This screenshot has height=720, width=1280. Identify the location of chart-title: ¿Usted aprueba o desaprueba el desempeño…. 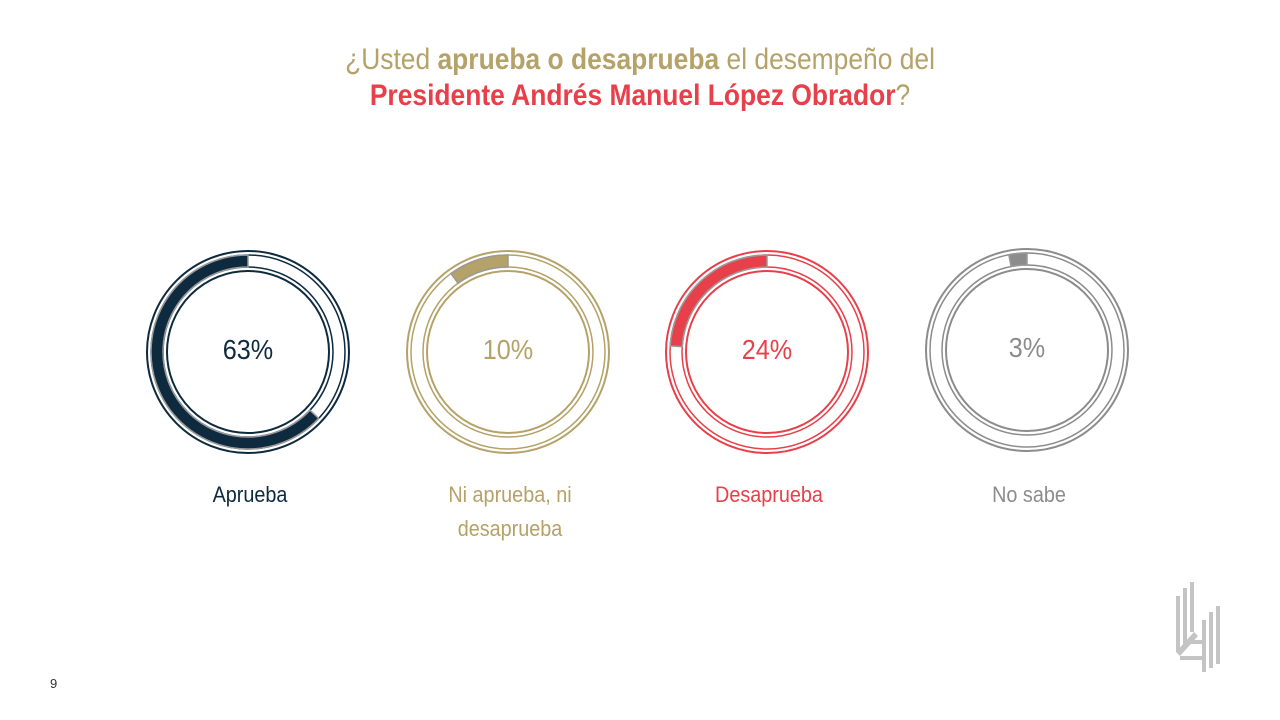
(640, 78).